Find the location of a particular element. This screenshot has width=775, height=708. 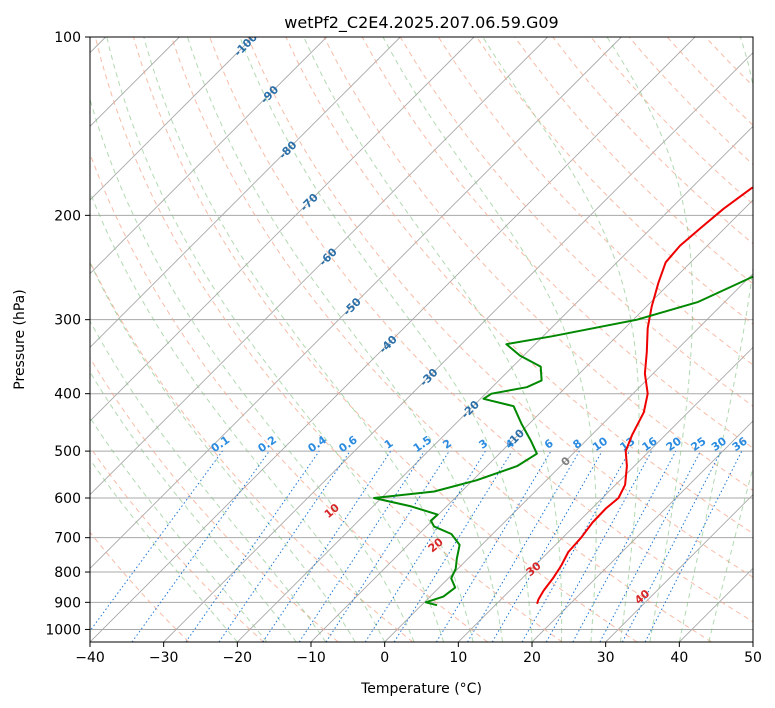

x-tick-label: 0 is located at coordinates (384, 658).